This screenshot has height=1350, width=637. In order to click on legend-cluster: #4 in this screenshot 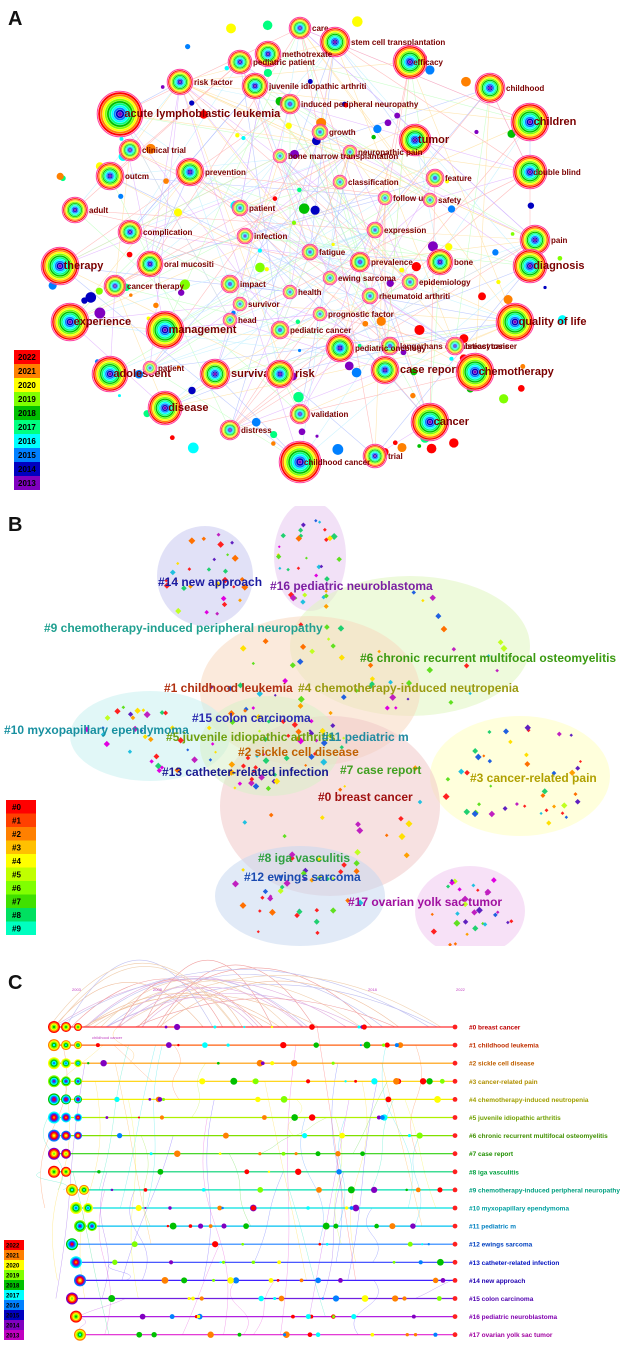, I will do `click(16, 861)`.